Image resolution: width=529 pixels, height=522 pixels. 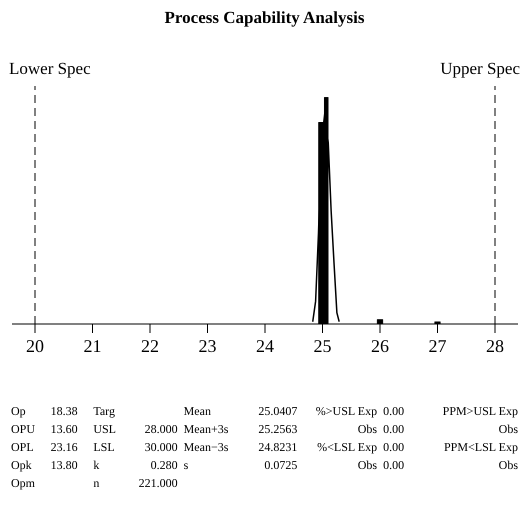 What do you see at coordinates (264, 447) in the screenshot?
I see `text: OPL 23.16 LSL 30.000 Mean−3s 24.8231 %<LSL Exp 0.00 PPM<LSL Exp` at bounding box center [264, 447].